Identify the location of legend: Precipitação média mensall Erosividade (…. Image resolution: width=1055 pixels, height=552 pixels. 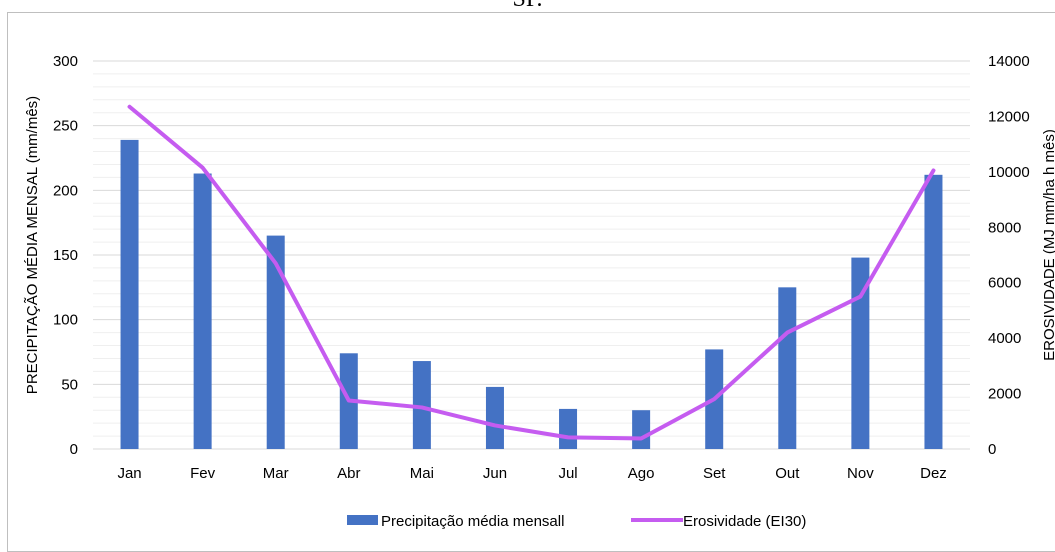
(576, 521).